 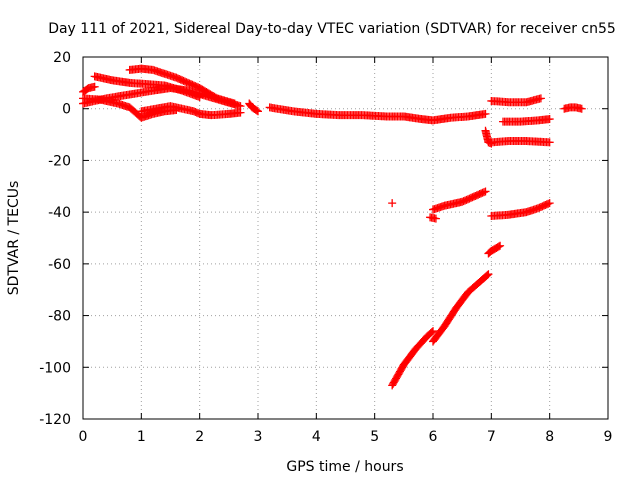 I want to click on y-axis-label: SDTVAR / TECUs, so click(x=14, y=238).